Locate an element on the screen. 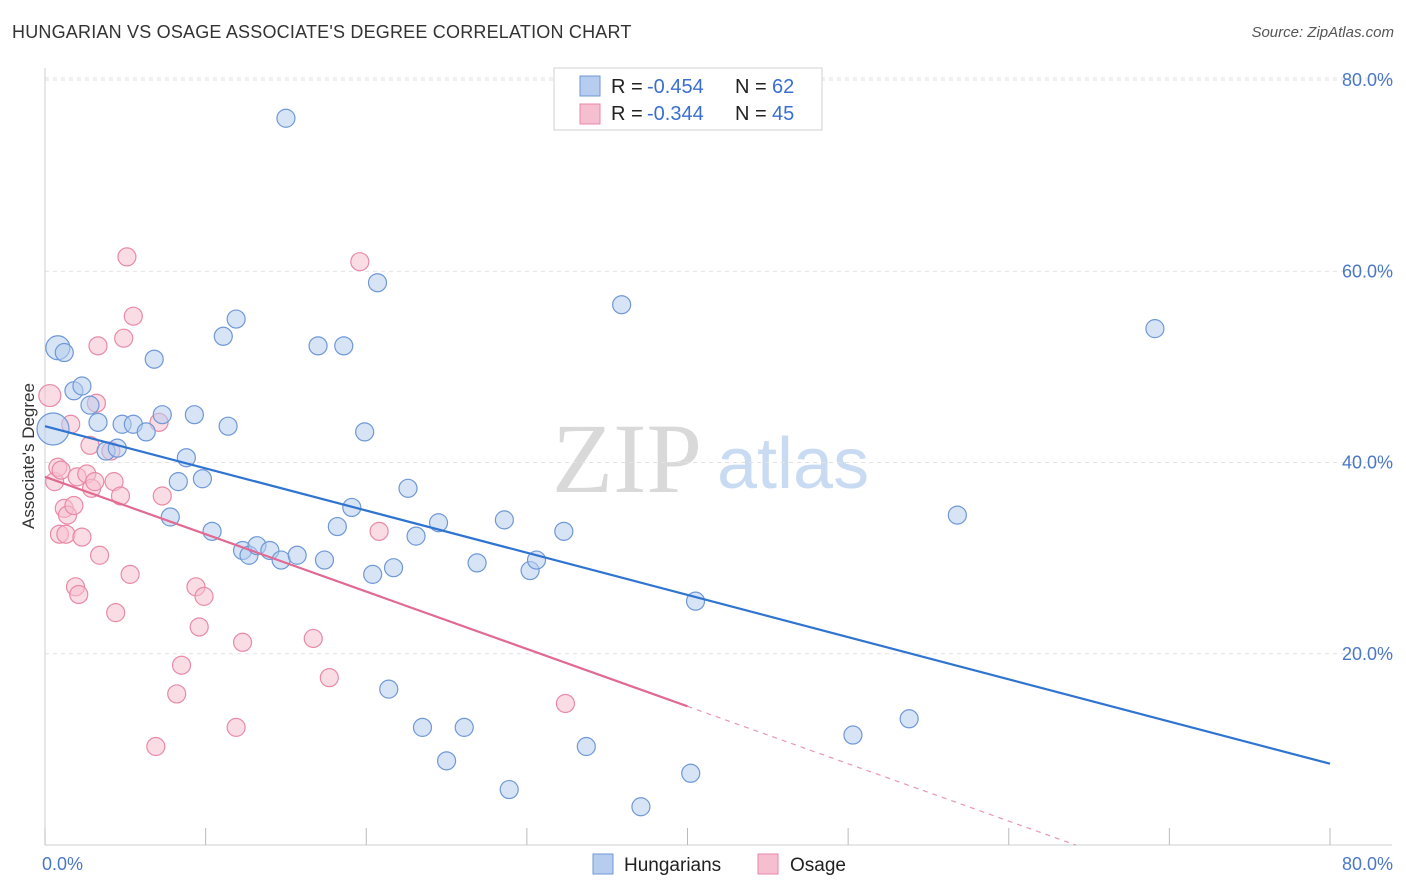  legend-bottom-label-hungarians: Hungarians is located at coordinates (672, 865).